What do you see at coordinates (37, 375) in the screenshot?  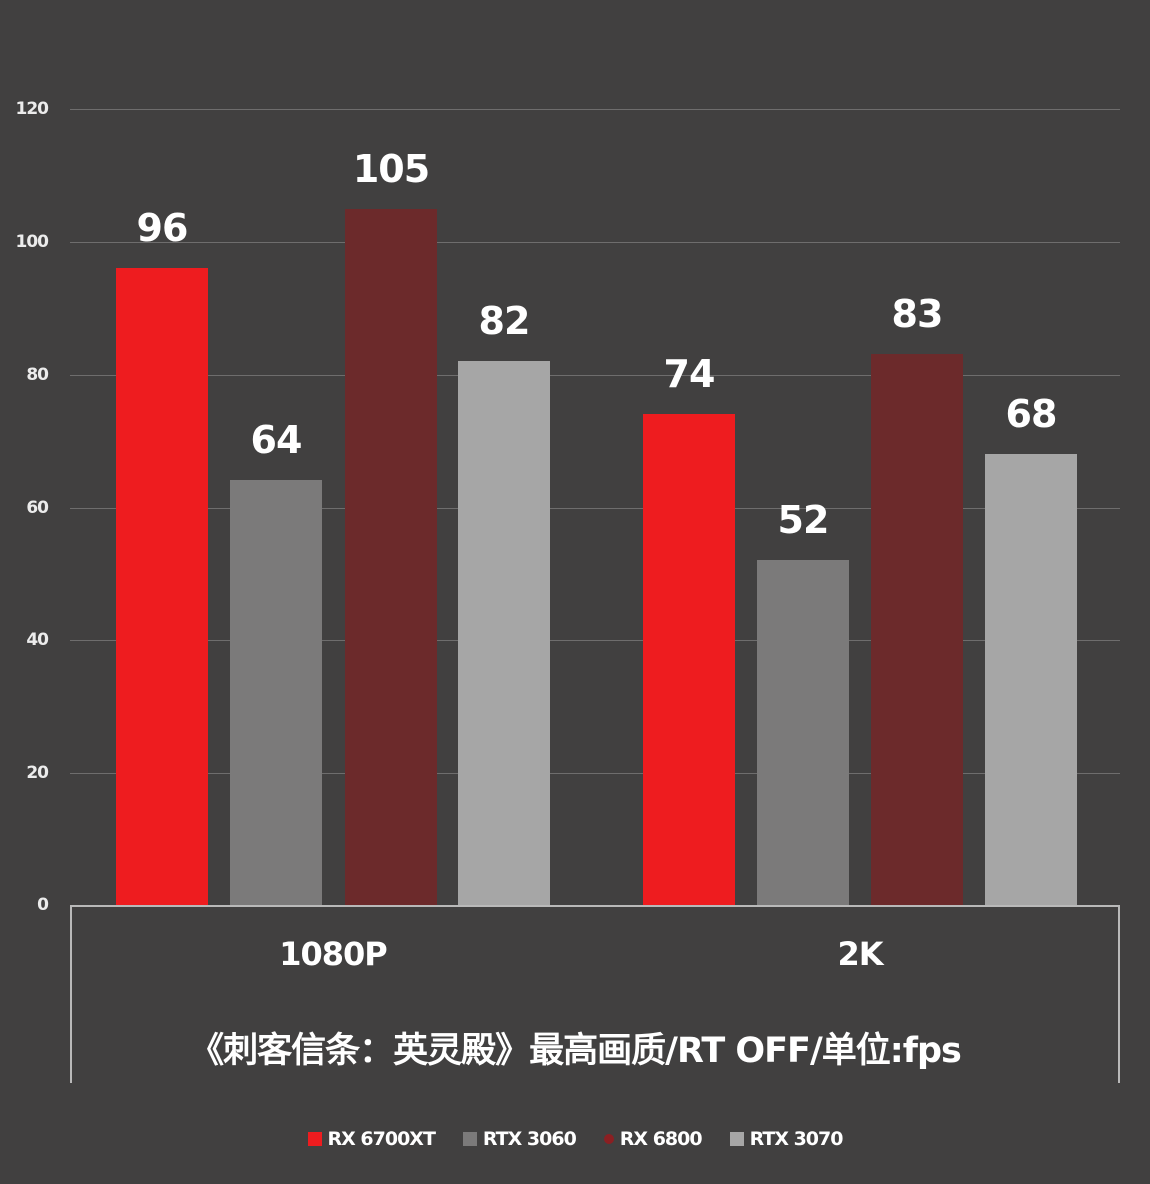 I see `y-tick-80: 80` at bounding box center [37, 375].